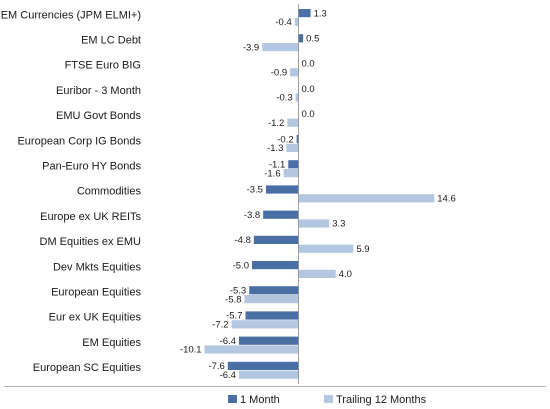 The height and width of the screenshot is (409, 550). Describe the element at coordinates (294, 72) in the screenshot. I see `bar-trailing-12-months-ftse-euro-big` at that location.